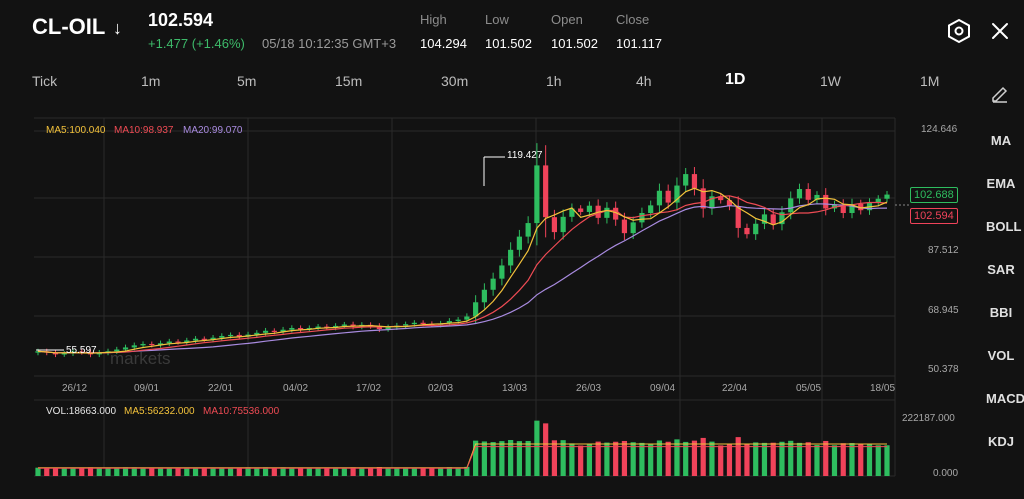 This screenshot has height=499, width=1024. What do you see at coordinates (1000, 31) in the screenshot?
I see `close-icon` at bounding box center [1000, 31].